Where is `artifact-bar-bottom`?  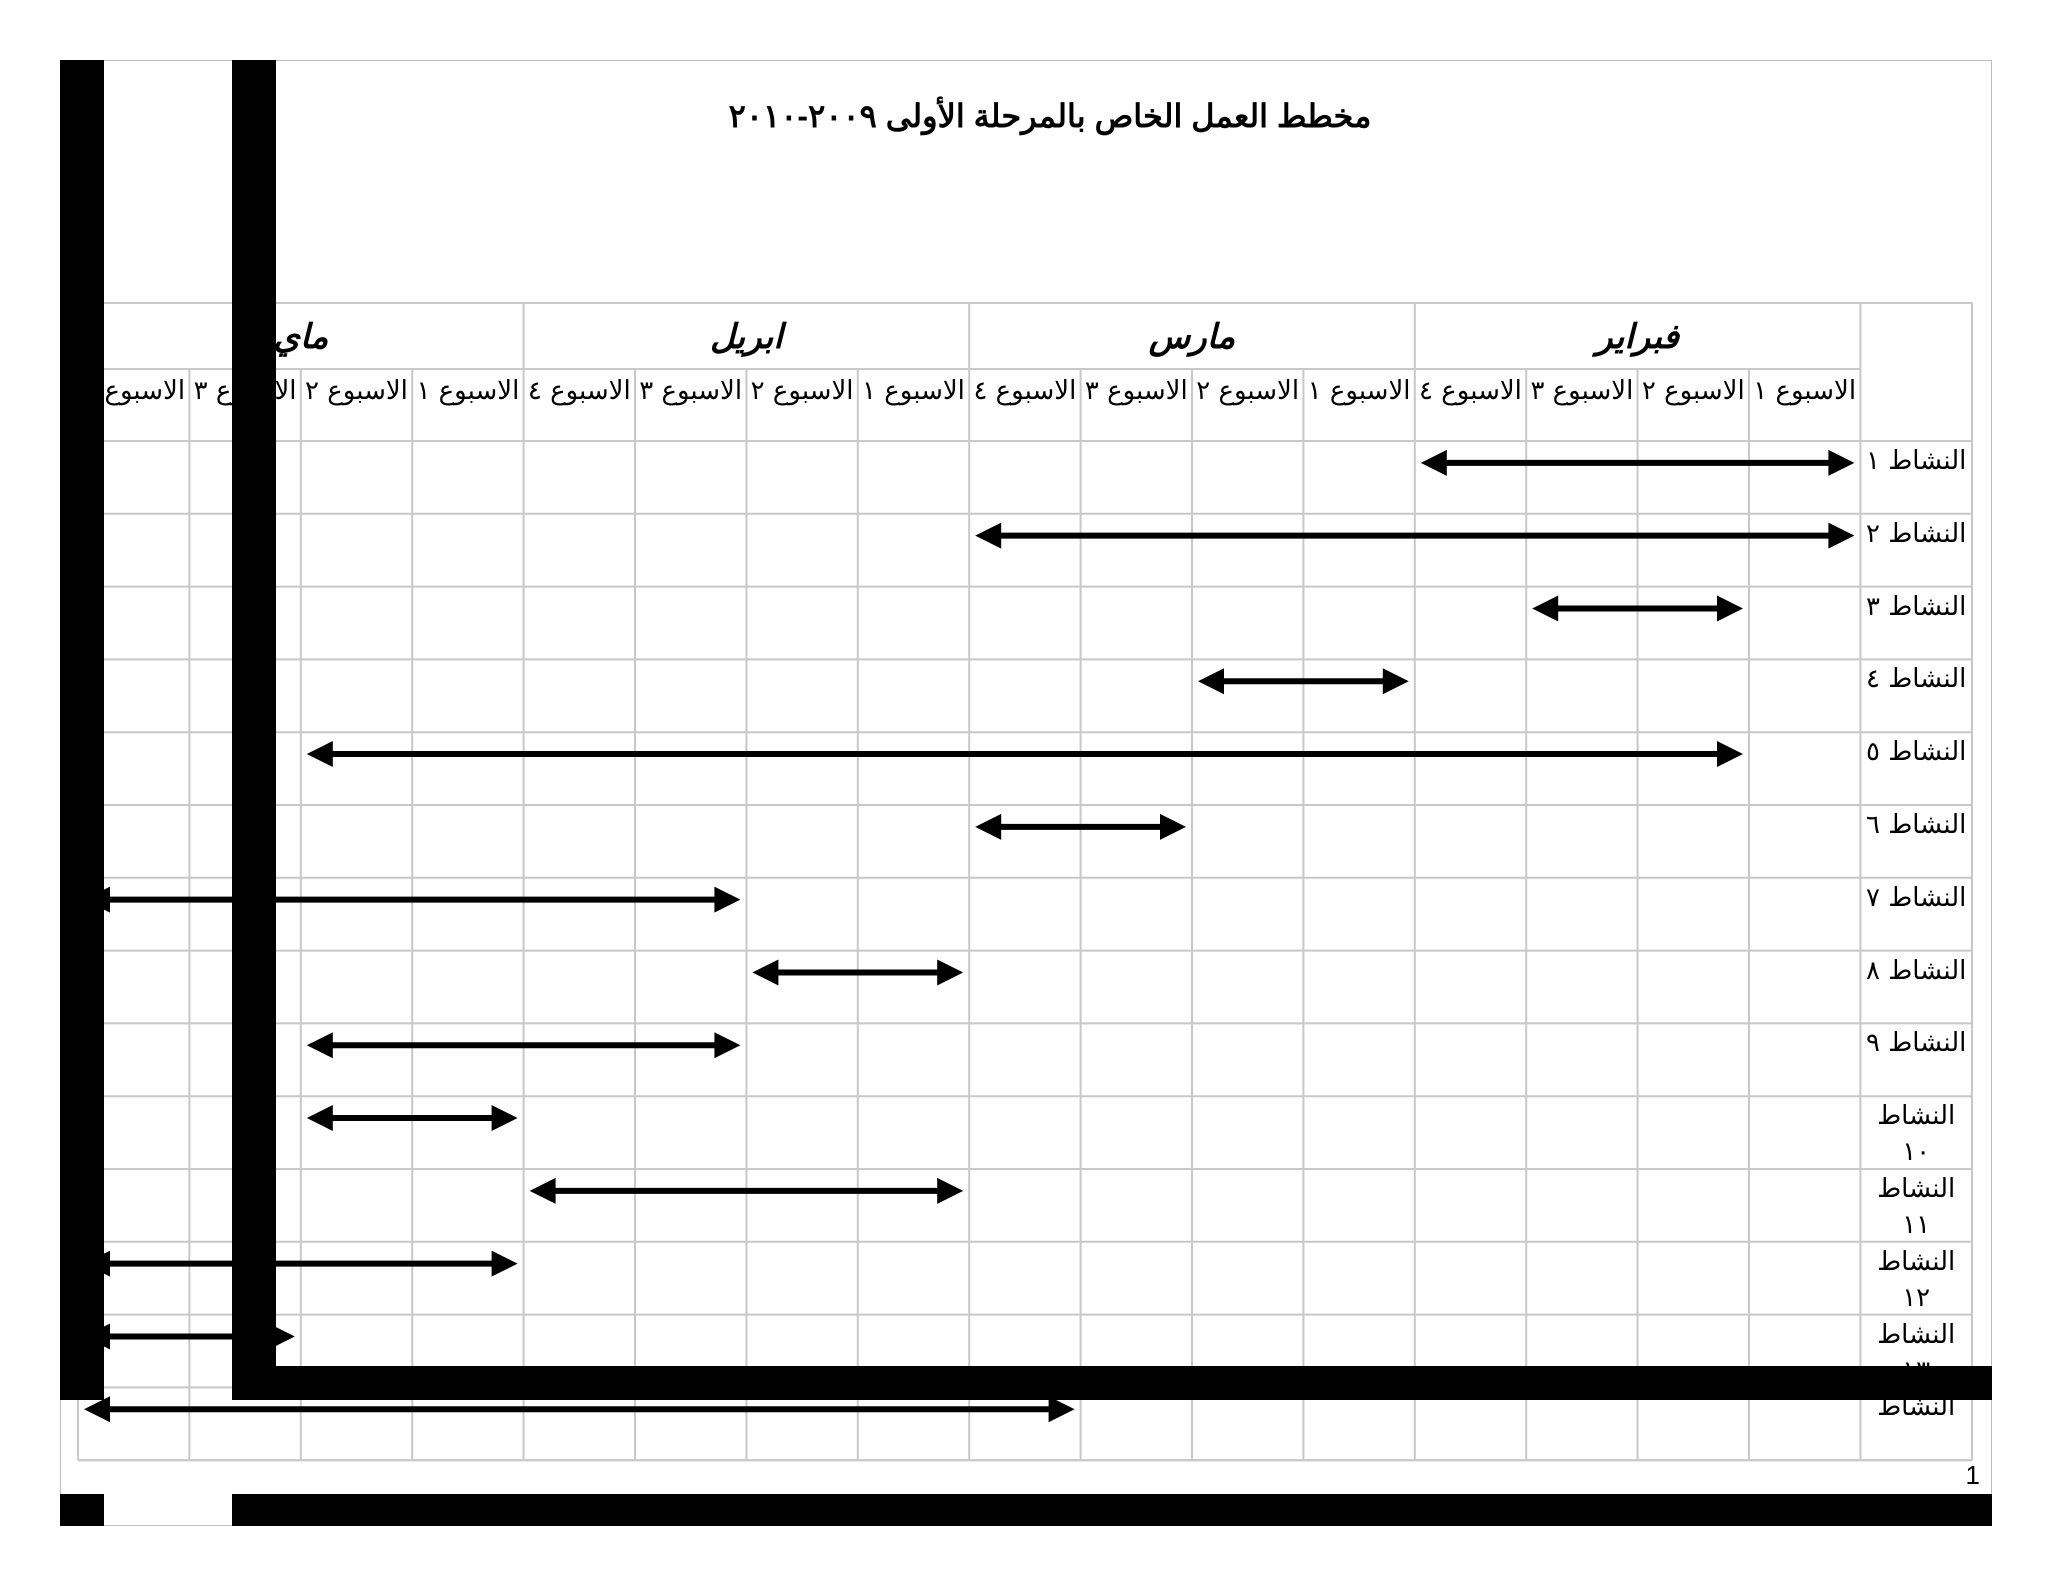 artifact-bar-bottom is located at coordinates (1112, 1510).